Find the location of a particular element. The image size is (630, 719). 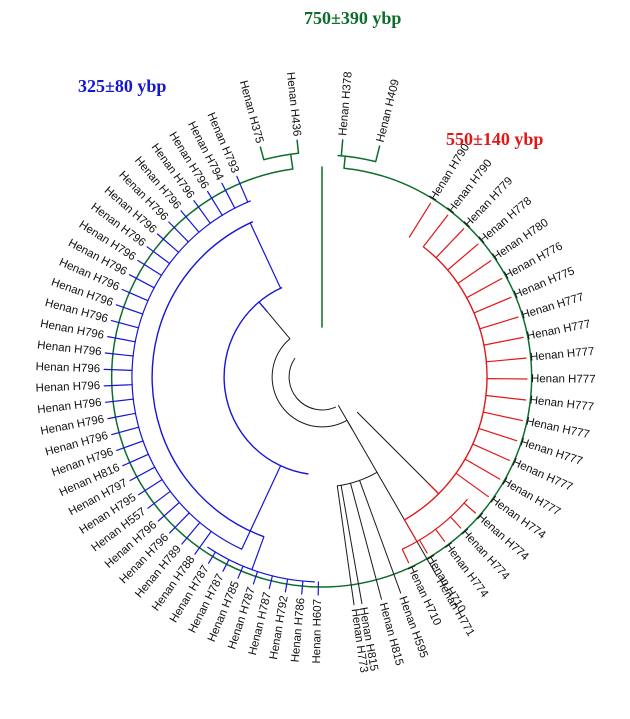

blue-stem is located at coordinates (263, 306).